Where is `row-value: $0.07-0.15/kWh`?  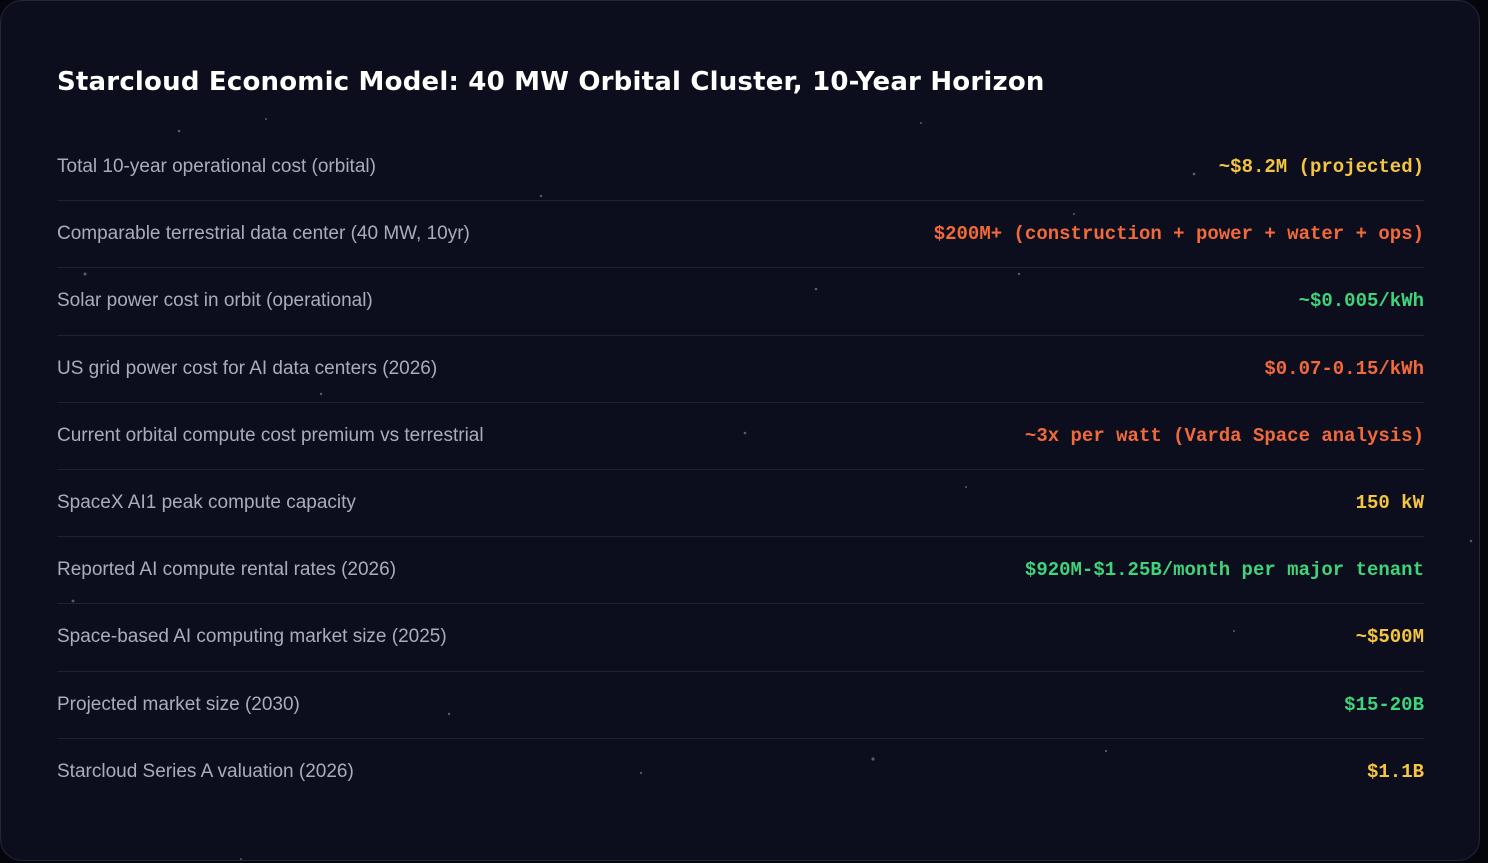
row-value: $0.07-0.15/kWh is located at coordinates (1344, 368).